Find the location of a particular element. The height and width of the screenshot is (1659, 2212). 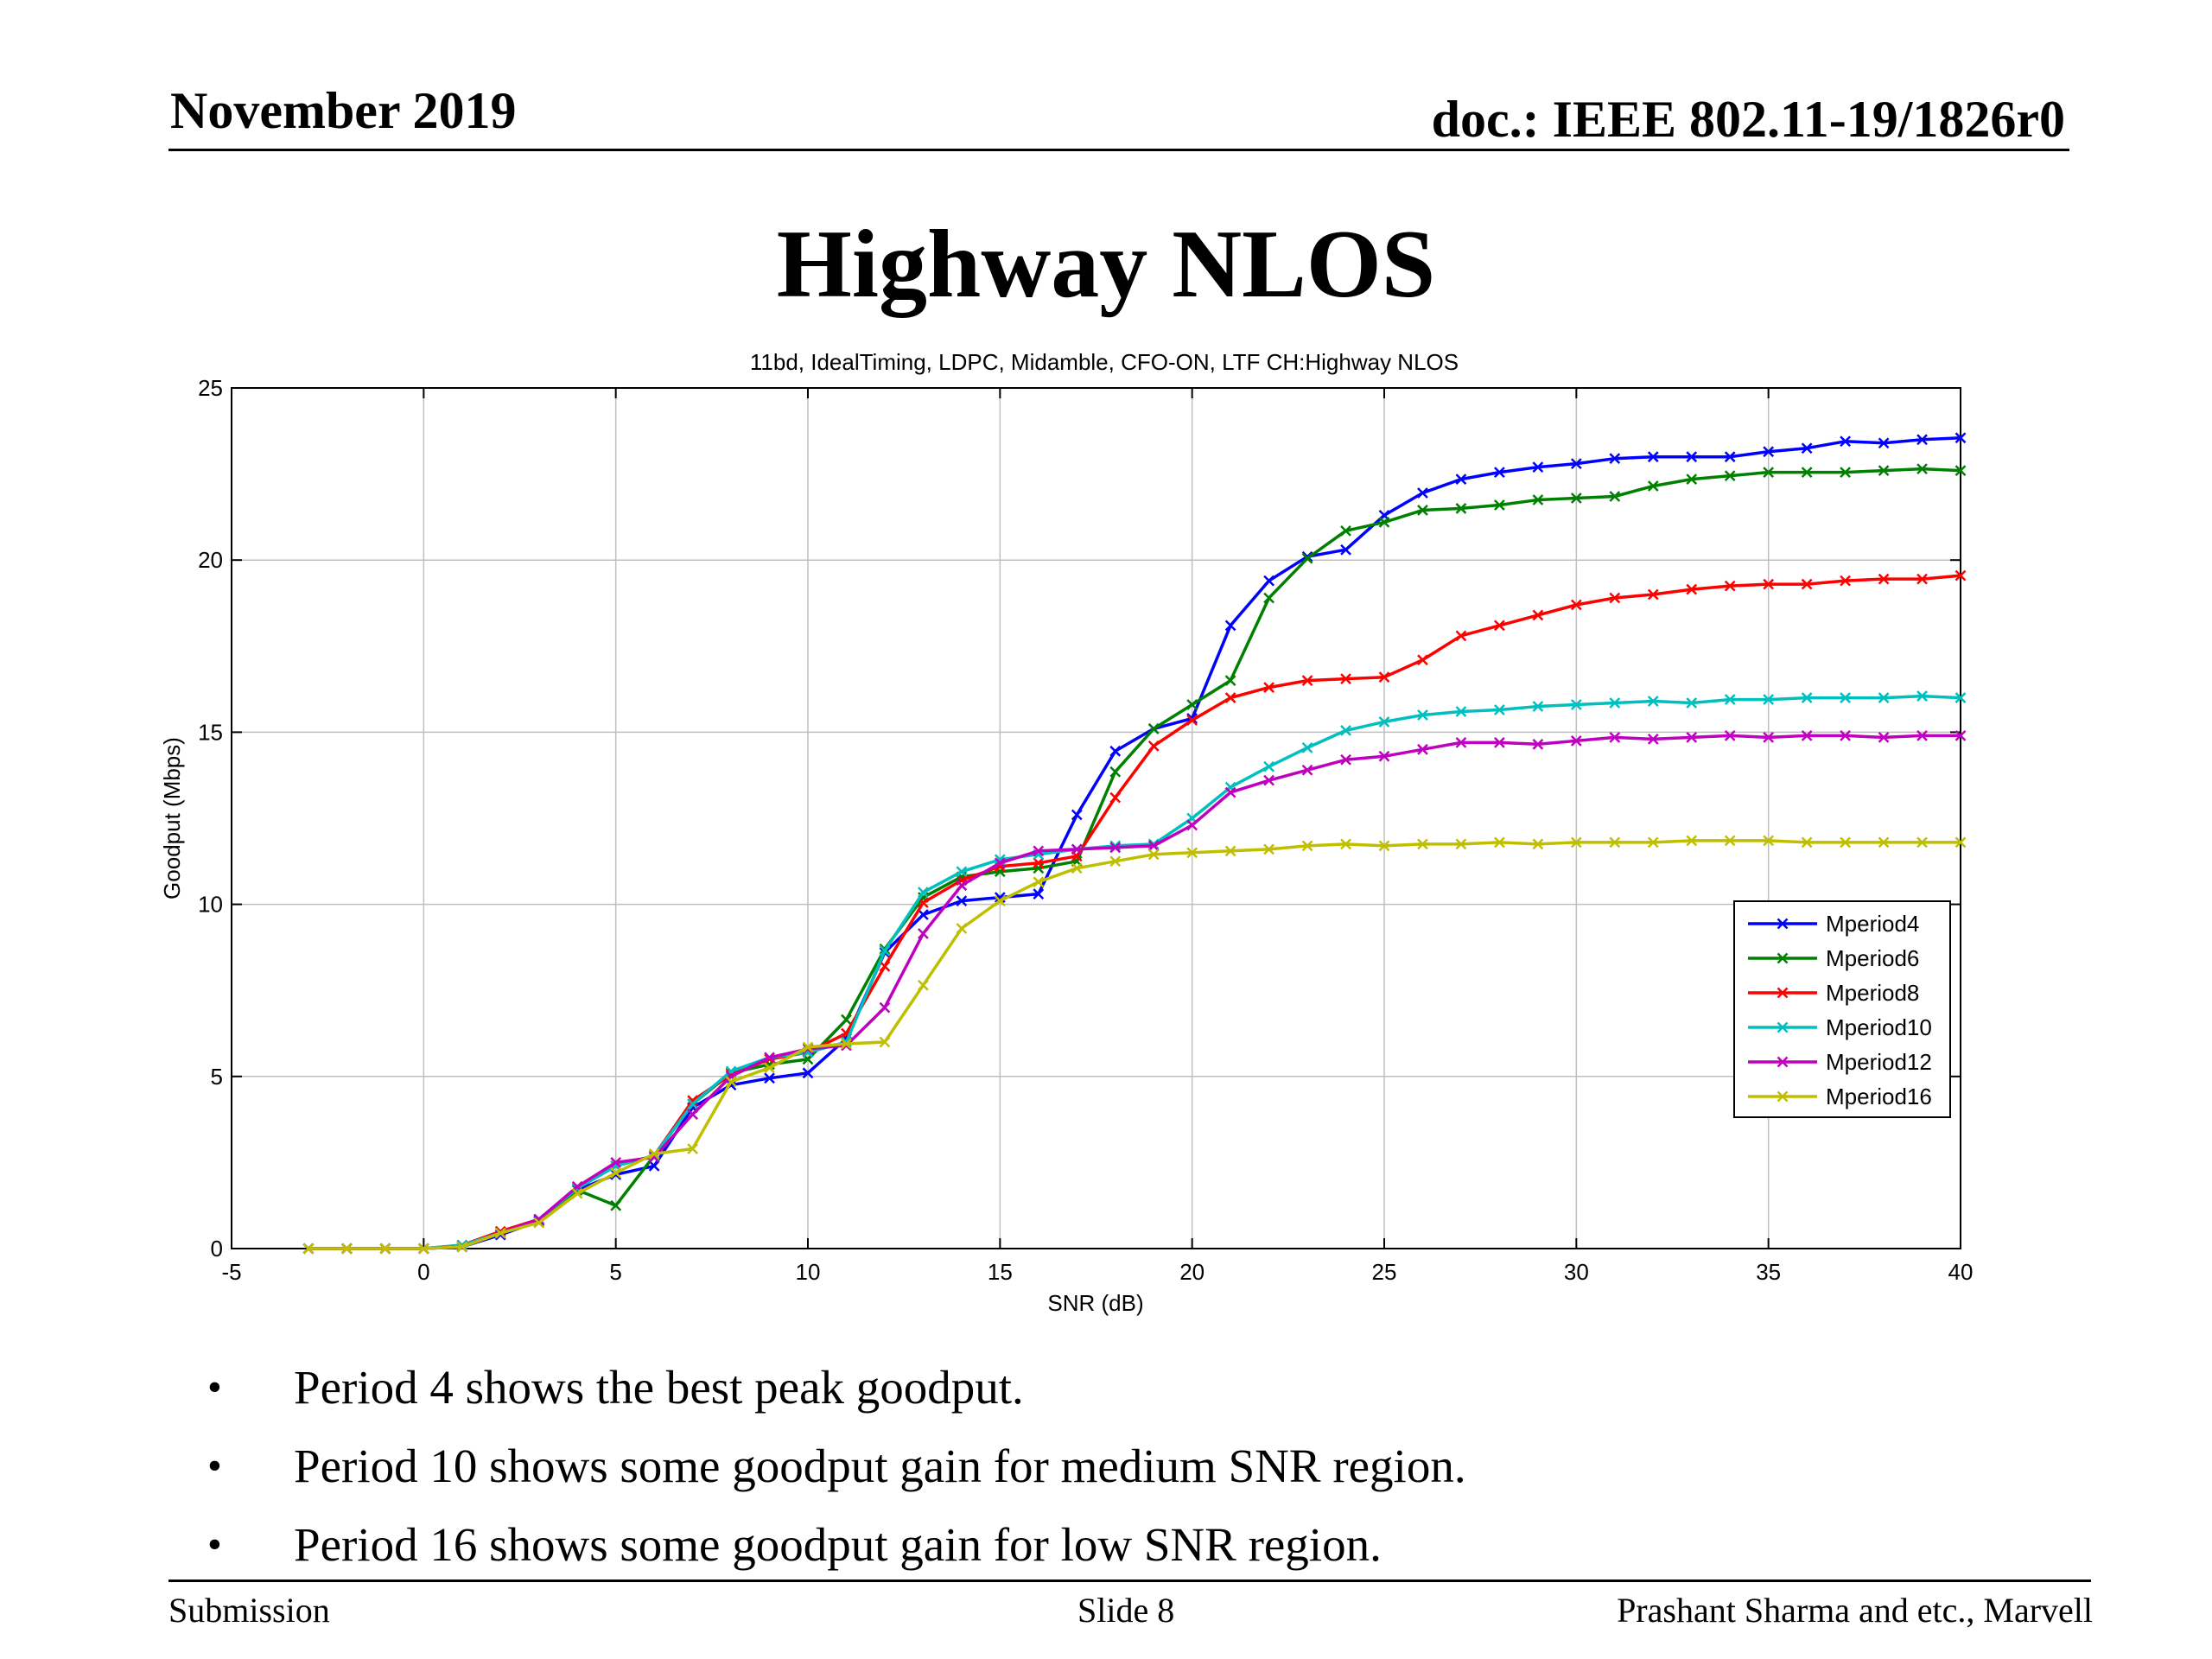

legend-label: Mperiod6 is located at coordinates (1873, 958).